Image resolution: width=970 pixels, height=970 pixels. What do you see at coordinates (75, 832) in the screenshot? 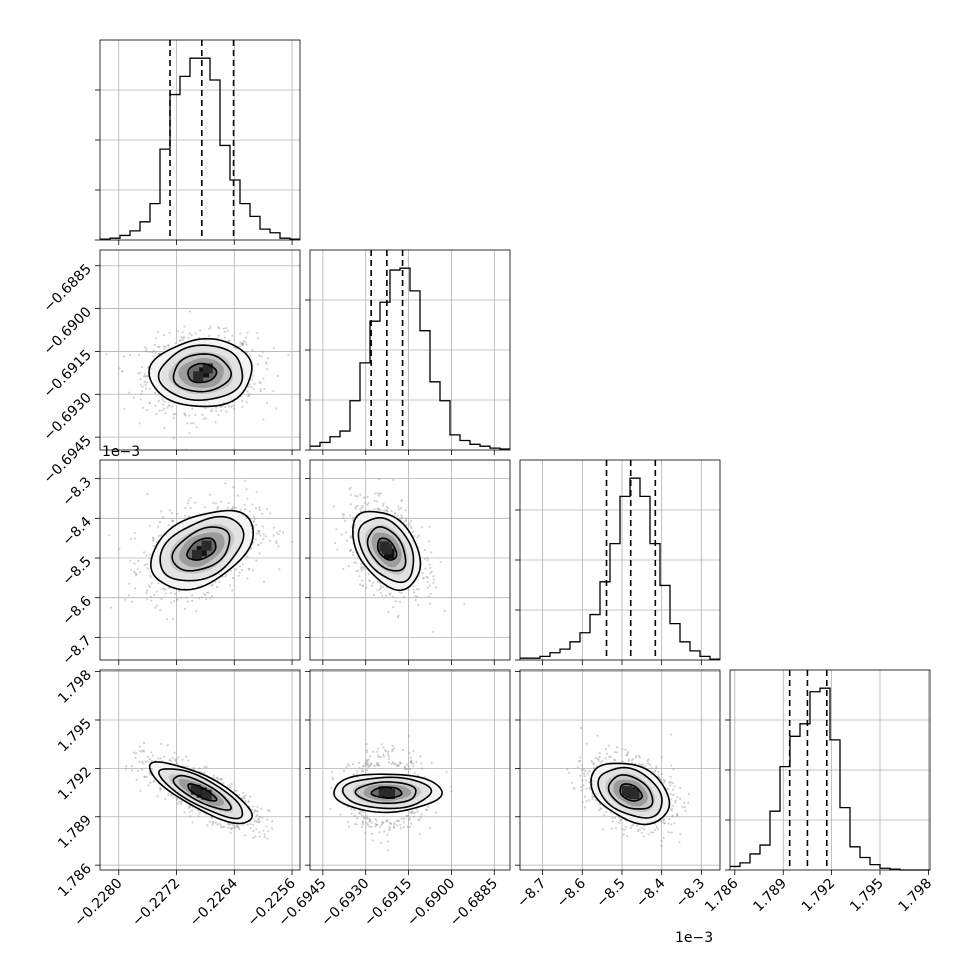
I see `tick-label-y: 1.789` at bounding box center [75, 832].